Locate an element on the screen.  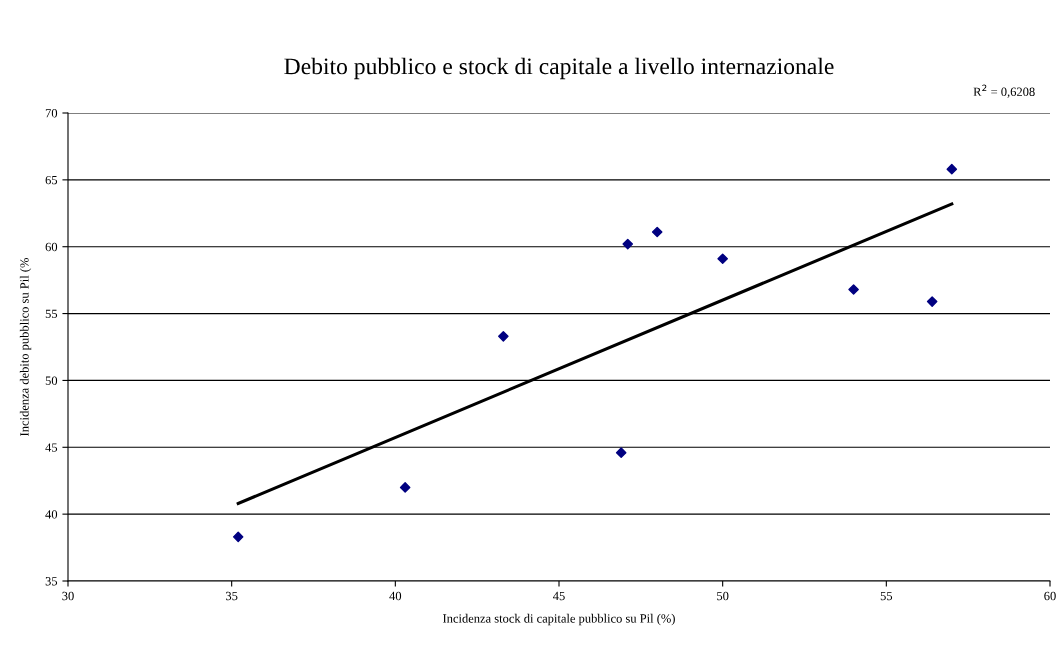
x-tick-label: 35 is located at coordinates (232, 596).